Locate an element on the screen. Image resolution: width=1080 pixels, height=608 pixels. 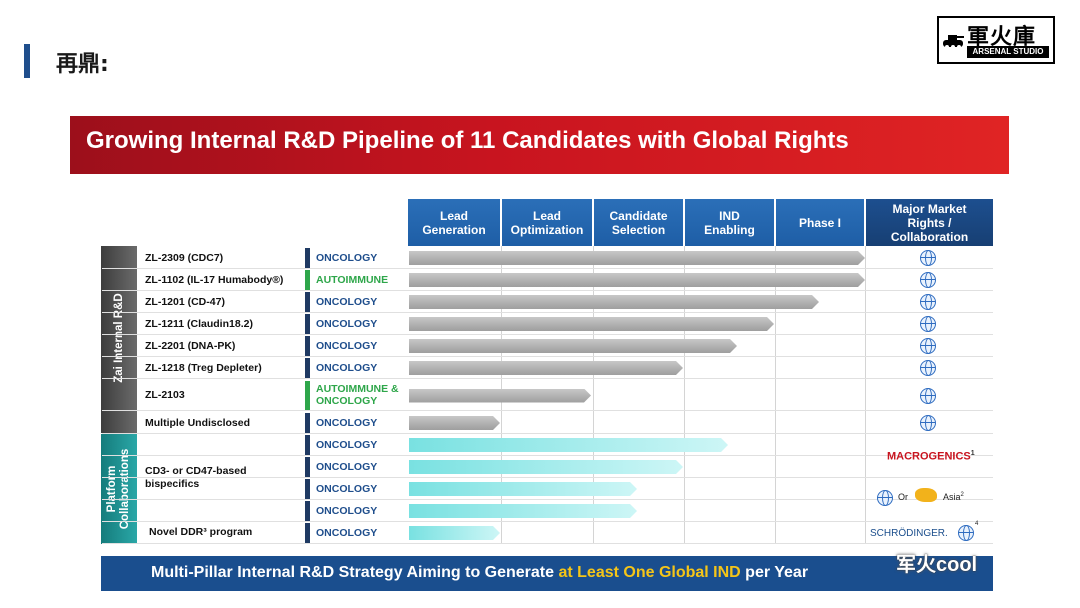
candidate-name-ddr: Novel DDR³ program is located at coordinates (201, 532).